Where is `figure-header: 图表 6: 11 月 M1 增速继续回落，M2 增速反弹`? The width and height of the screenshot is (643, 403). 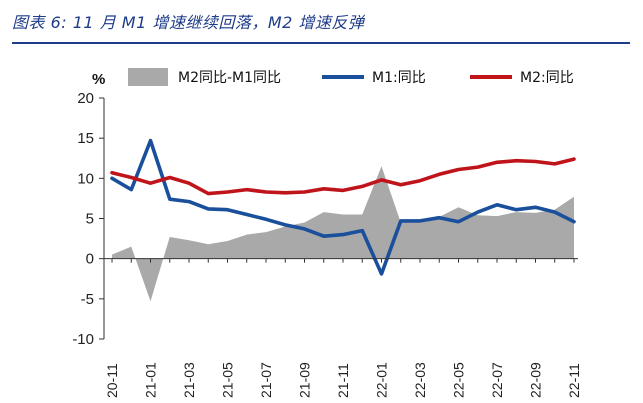 figure-header: 图表 6: 11 月 M1 增速继续回落，M2 增速反弹 is located at coordinates (321, 22).